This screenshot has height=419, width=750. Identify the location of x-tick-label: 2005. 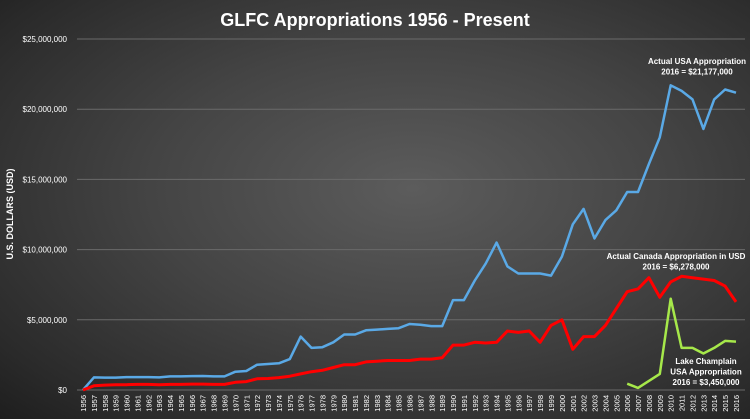
(616, 403).